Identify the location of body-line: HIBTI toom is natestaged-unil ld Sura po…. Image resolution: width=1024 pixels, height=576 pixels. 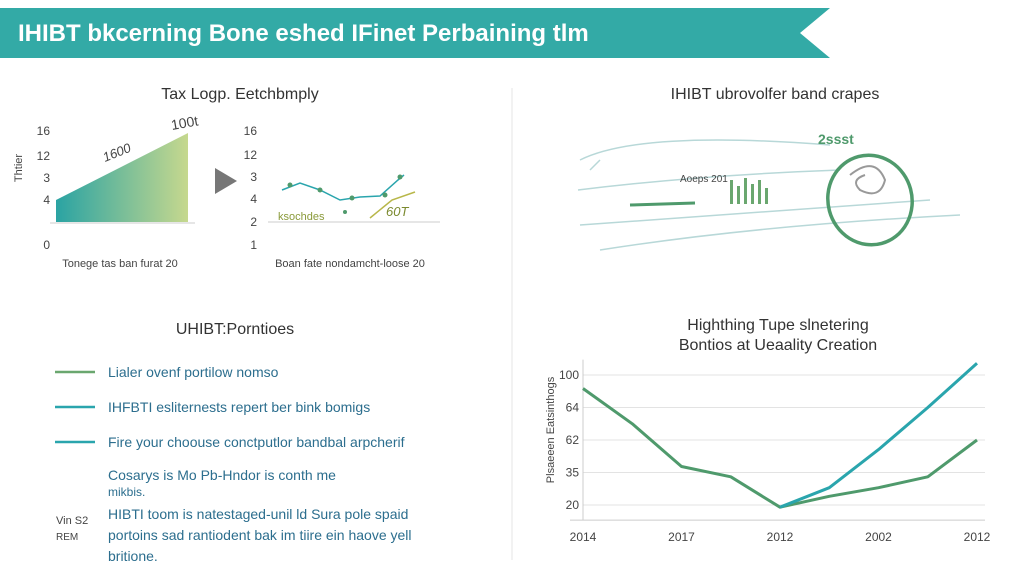
(258, 514).